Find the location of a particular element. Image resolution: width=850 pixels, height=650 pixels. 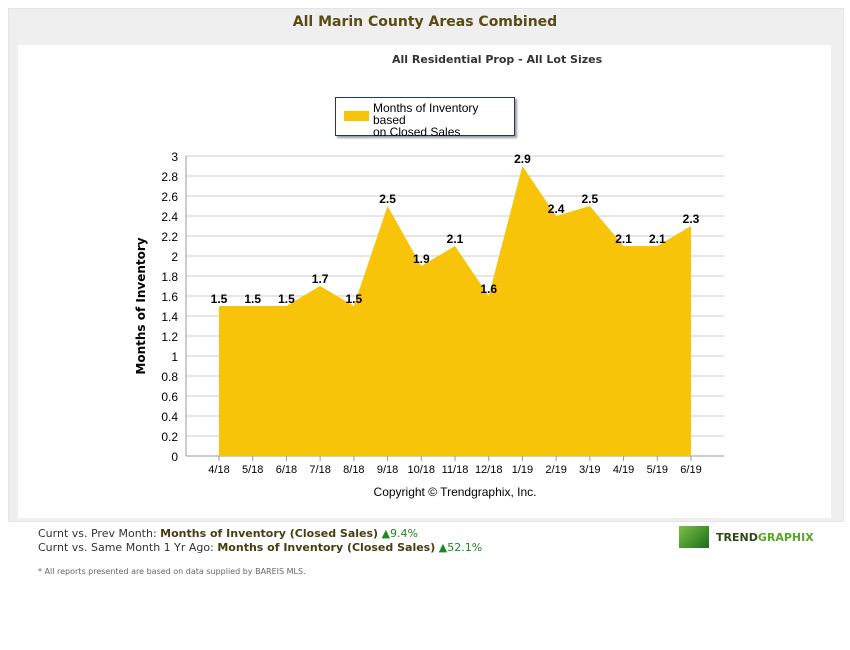

y-tick-label: 1.2 is located at coordinates (169, 337).